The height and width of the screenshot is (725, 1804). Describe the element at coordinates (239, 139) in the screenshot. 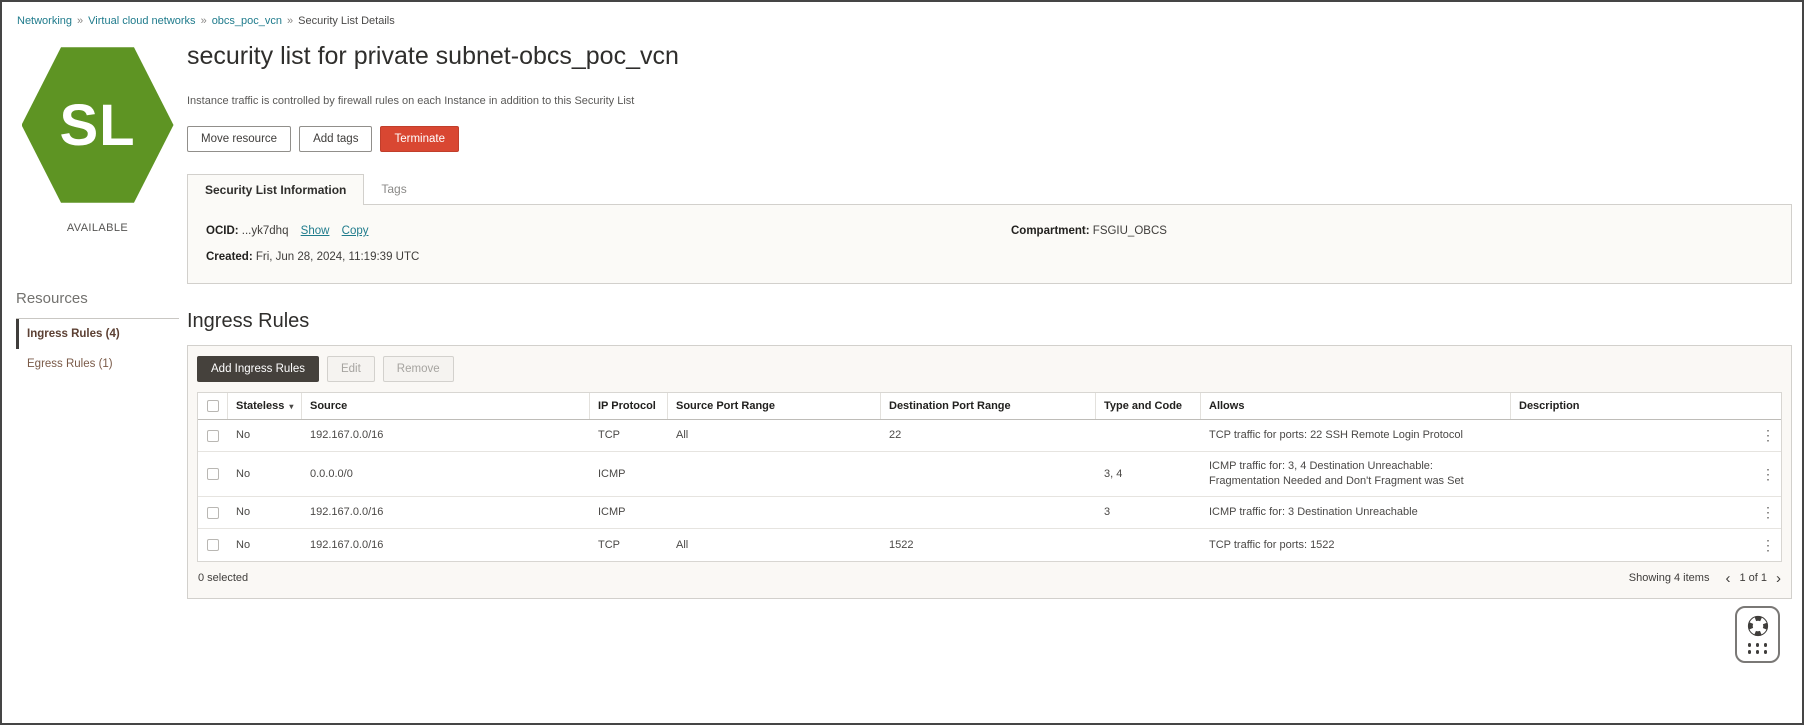

I see `move-resource-button: Move resource` at that location.